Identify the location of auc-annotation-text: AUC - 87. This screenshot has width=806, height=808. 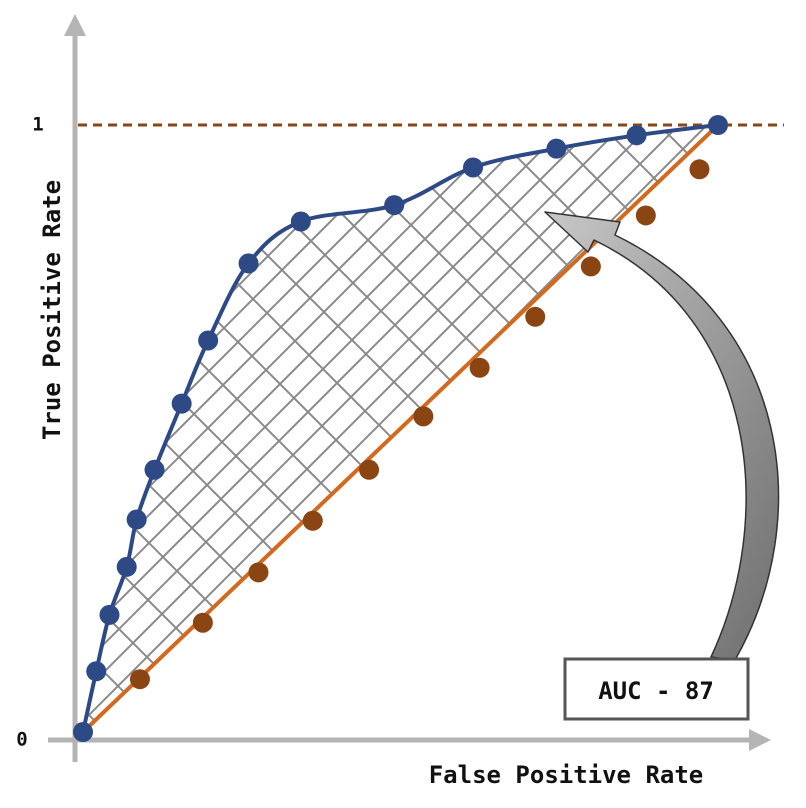
(656, 691).